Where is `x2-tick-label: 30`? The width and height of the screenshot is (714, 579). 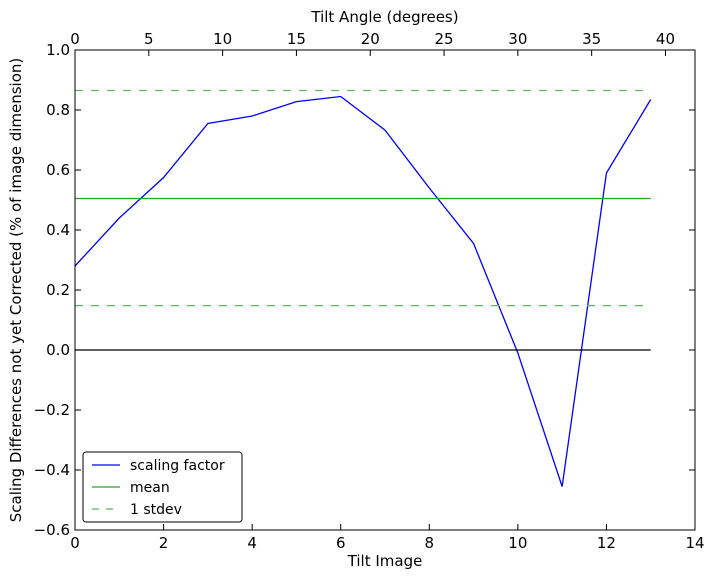 x2-tick-label: 30 is located at coordinates (517, 39).